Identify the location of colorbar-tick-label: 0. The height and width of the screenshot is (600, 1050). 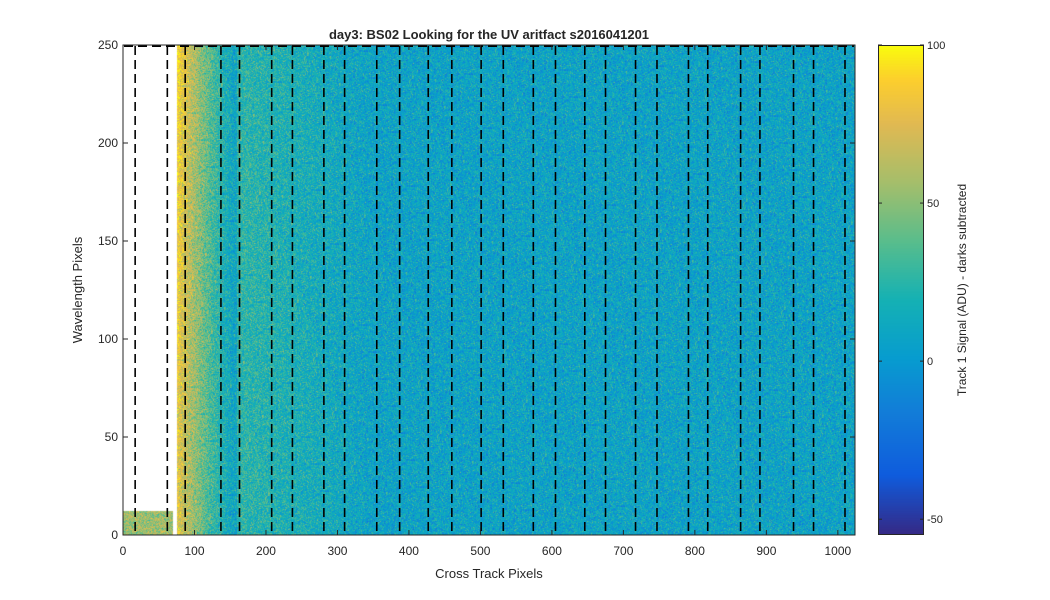
(930, 362).